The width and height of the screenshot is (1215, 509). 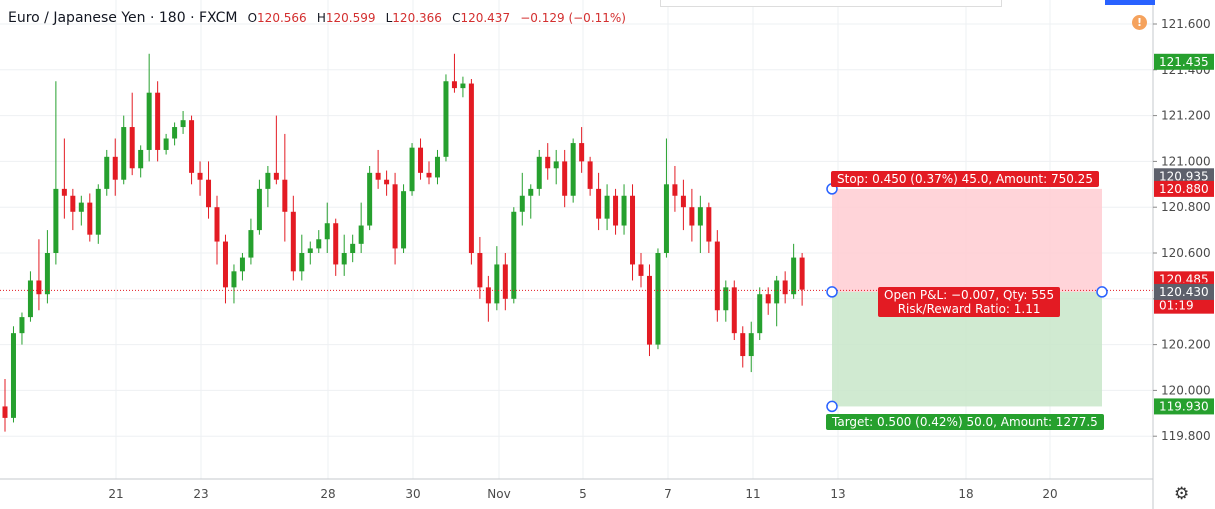 I want to click on entry-handle-left, so click(x=832, y=292).